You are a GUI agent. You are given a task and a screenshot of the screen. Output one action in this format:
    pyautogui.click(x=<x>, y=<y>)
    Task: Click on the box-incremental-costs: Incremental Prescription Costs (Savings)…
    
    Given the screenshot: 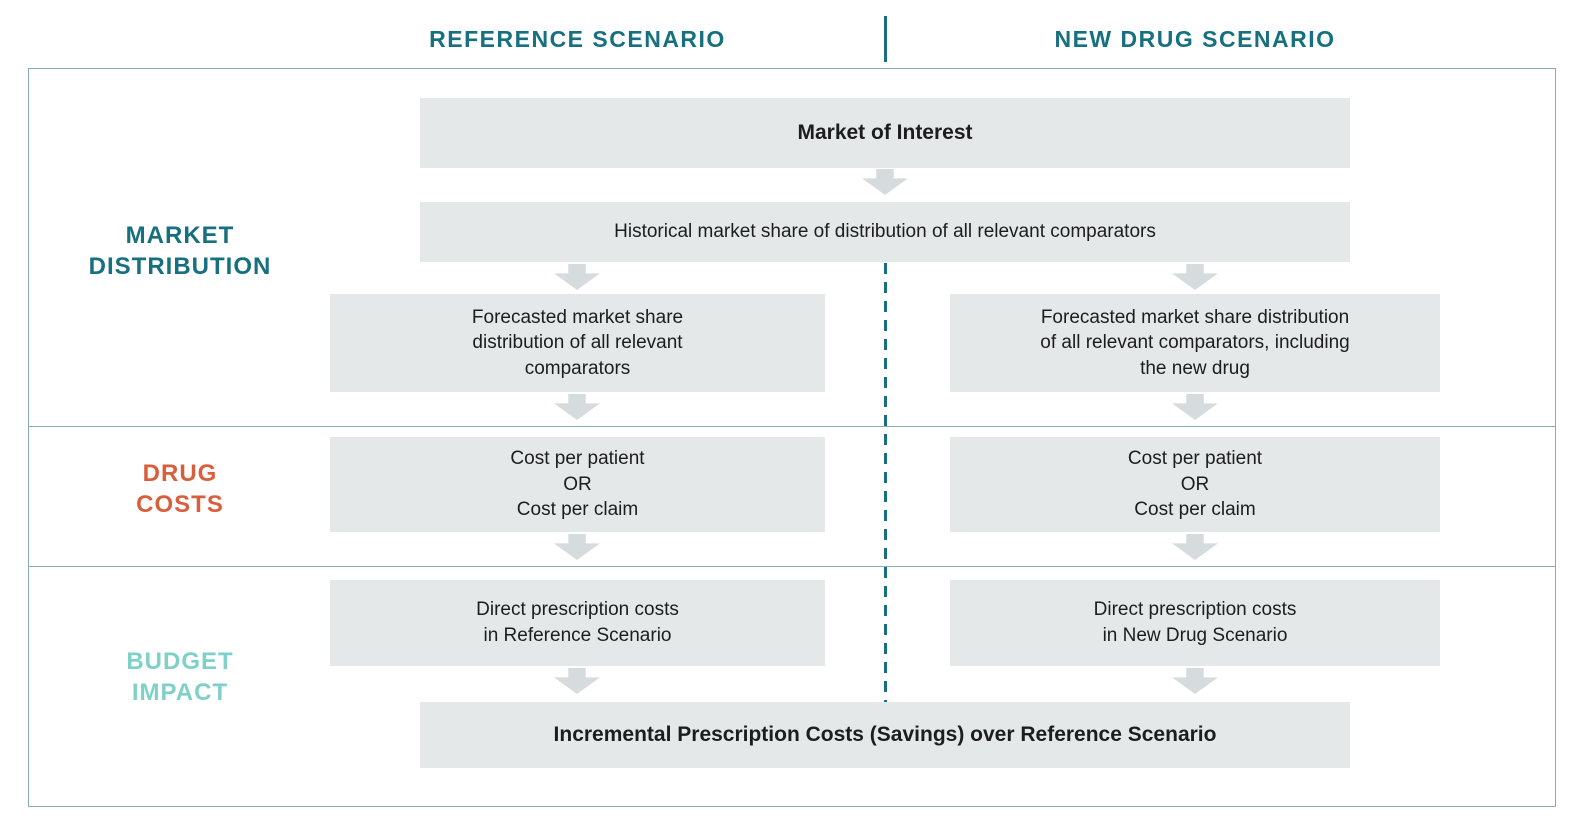 What is the action you would take?
    pyautogui.click(x=885, y=735)
    